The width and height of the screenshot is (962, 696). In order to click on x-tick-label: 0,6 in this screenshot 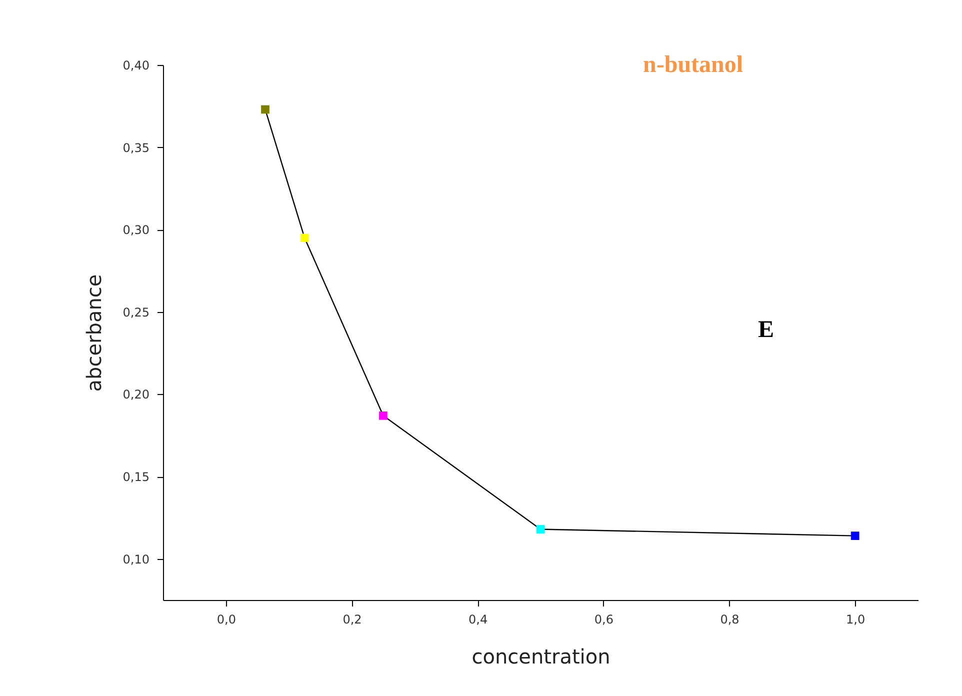, I will do `click(604, 619)`.